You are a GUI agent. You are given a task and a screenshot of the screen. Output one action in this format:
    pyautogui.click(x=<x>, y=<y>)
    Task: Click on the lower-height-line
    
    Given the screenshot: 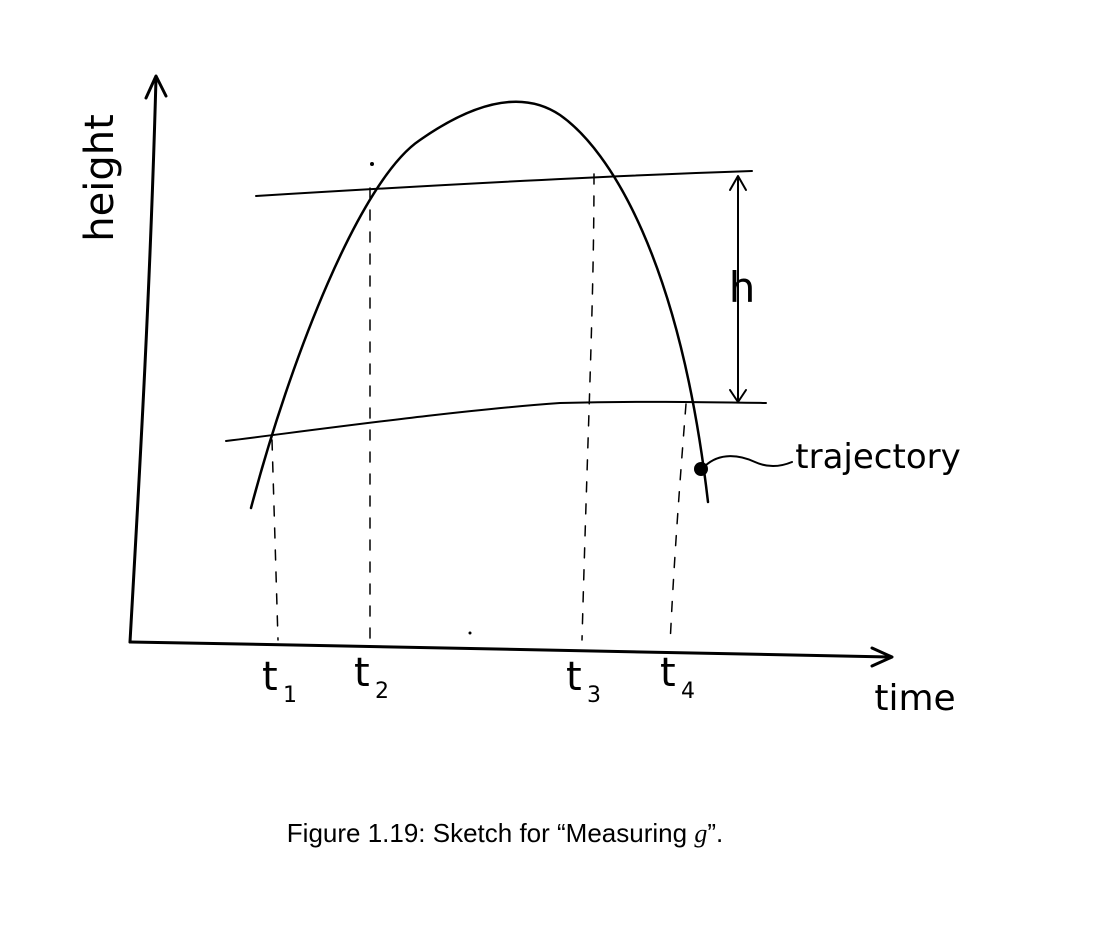 What is the action you would take?
    pyautogui.click(x=496, y=421)
    